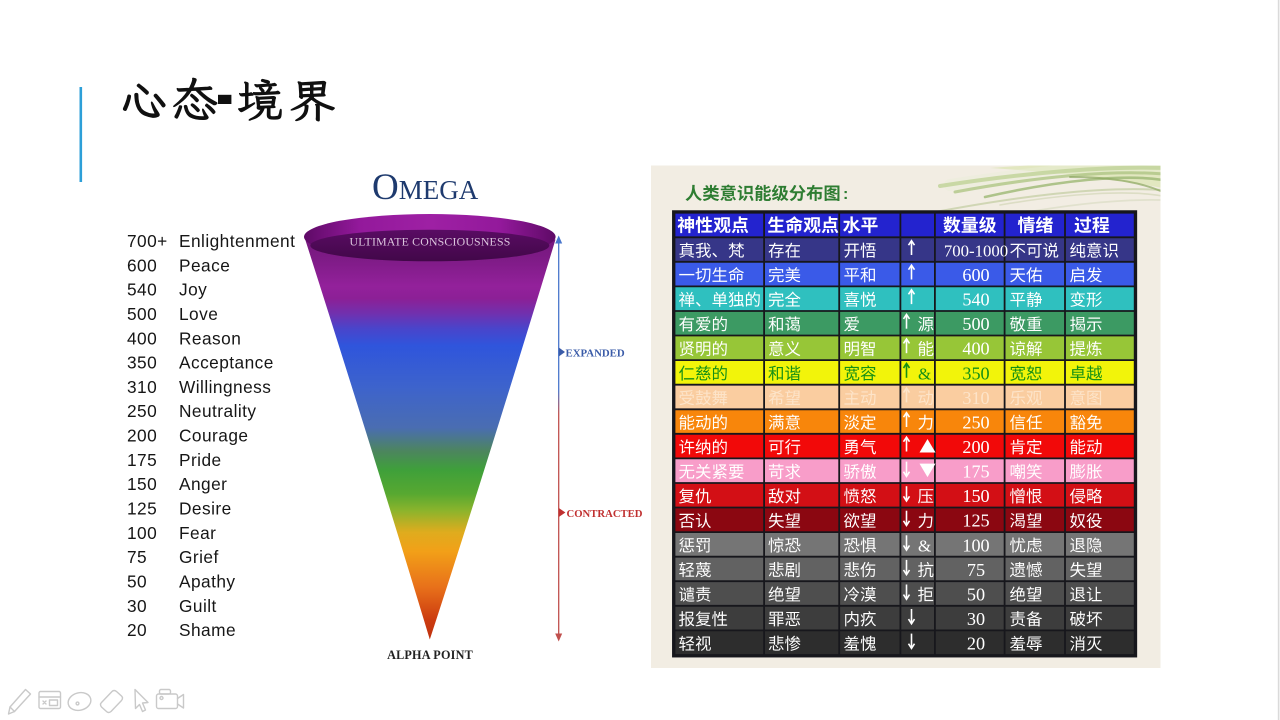 The width and height of the screenshot is (1280, 720). I want to click on svg-text: Fear, so click(197, 533).